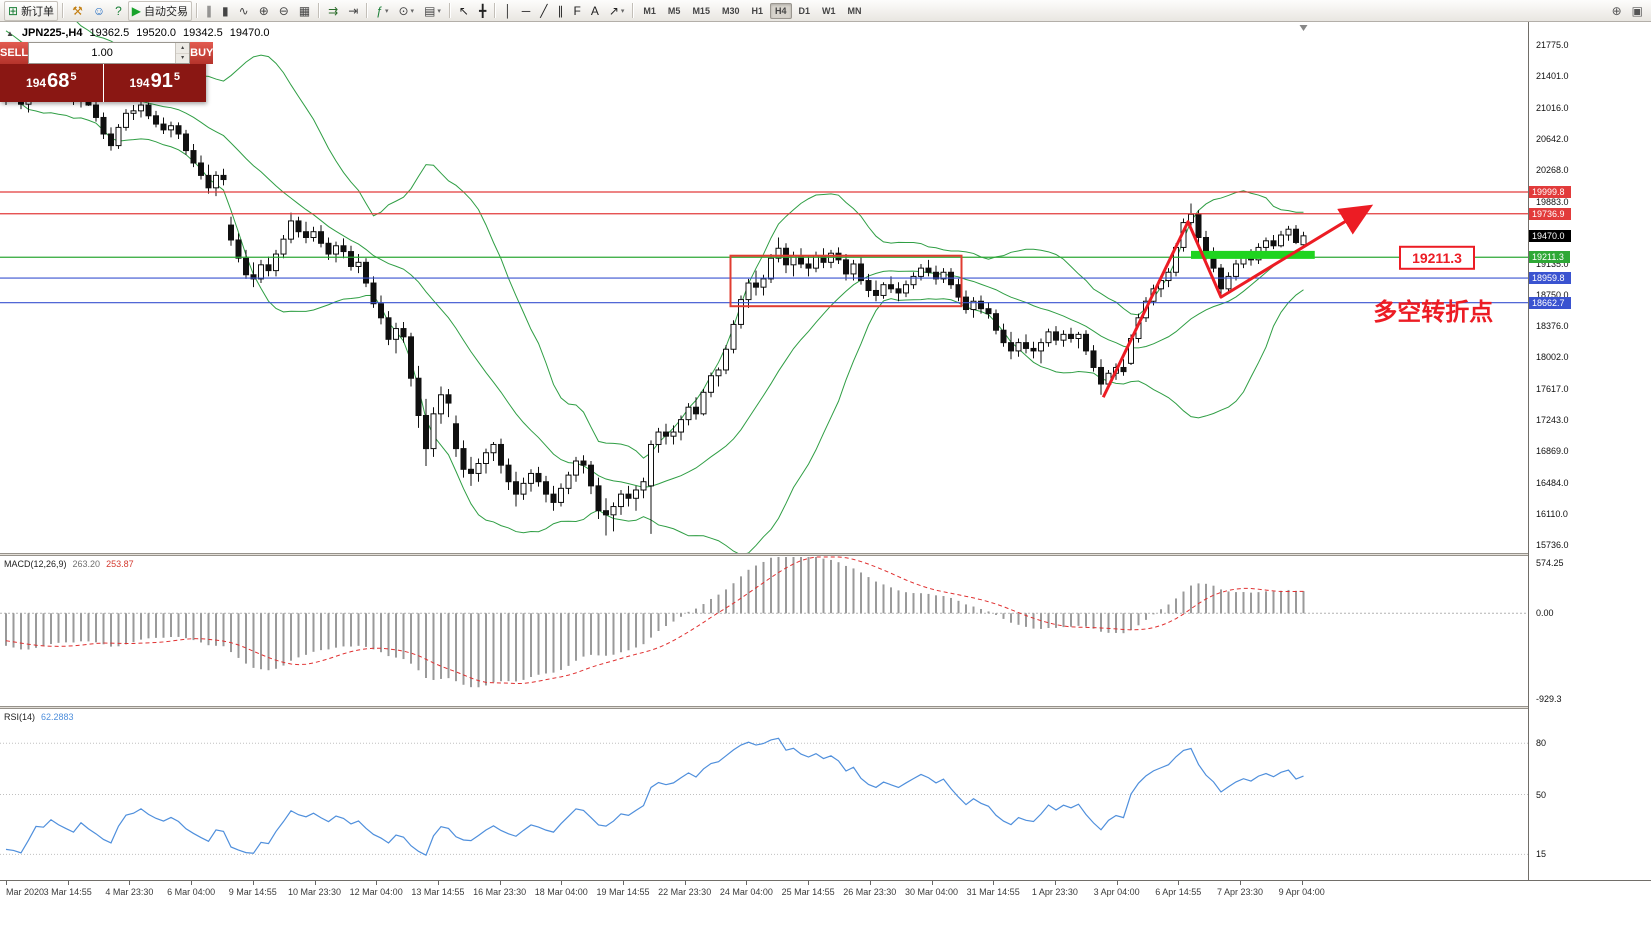  What do you see at coordinates (854, 10) in the screenshot?
I see `timeframe-mn-button: MN` at bounding box center [854, 10].